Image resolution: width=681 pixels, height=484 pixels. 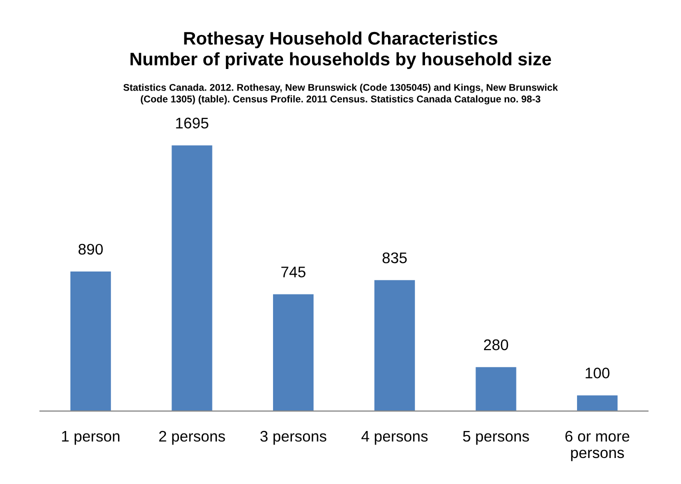 What do you see at coordinates (394, 258) in the screenshot?
I see `data-label: 835` at bounding box center [394, 258].